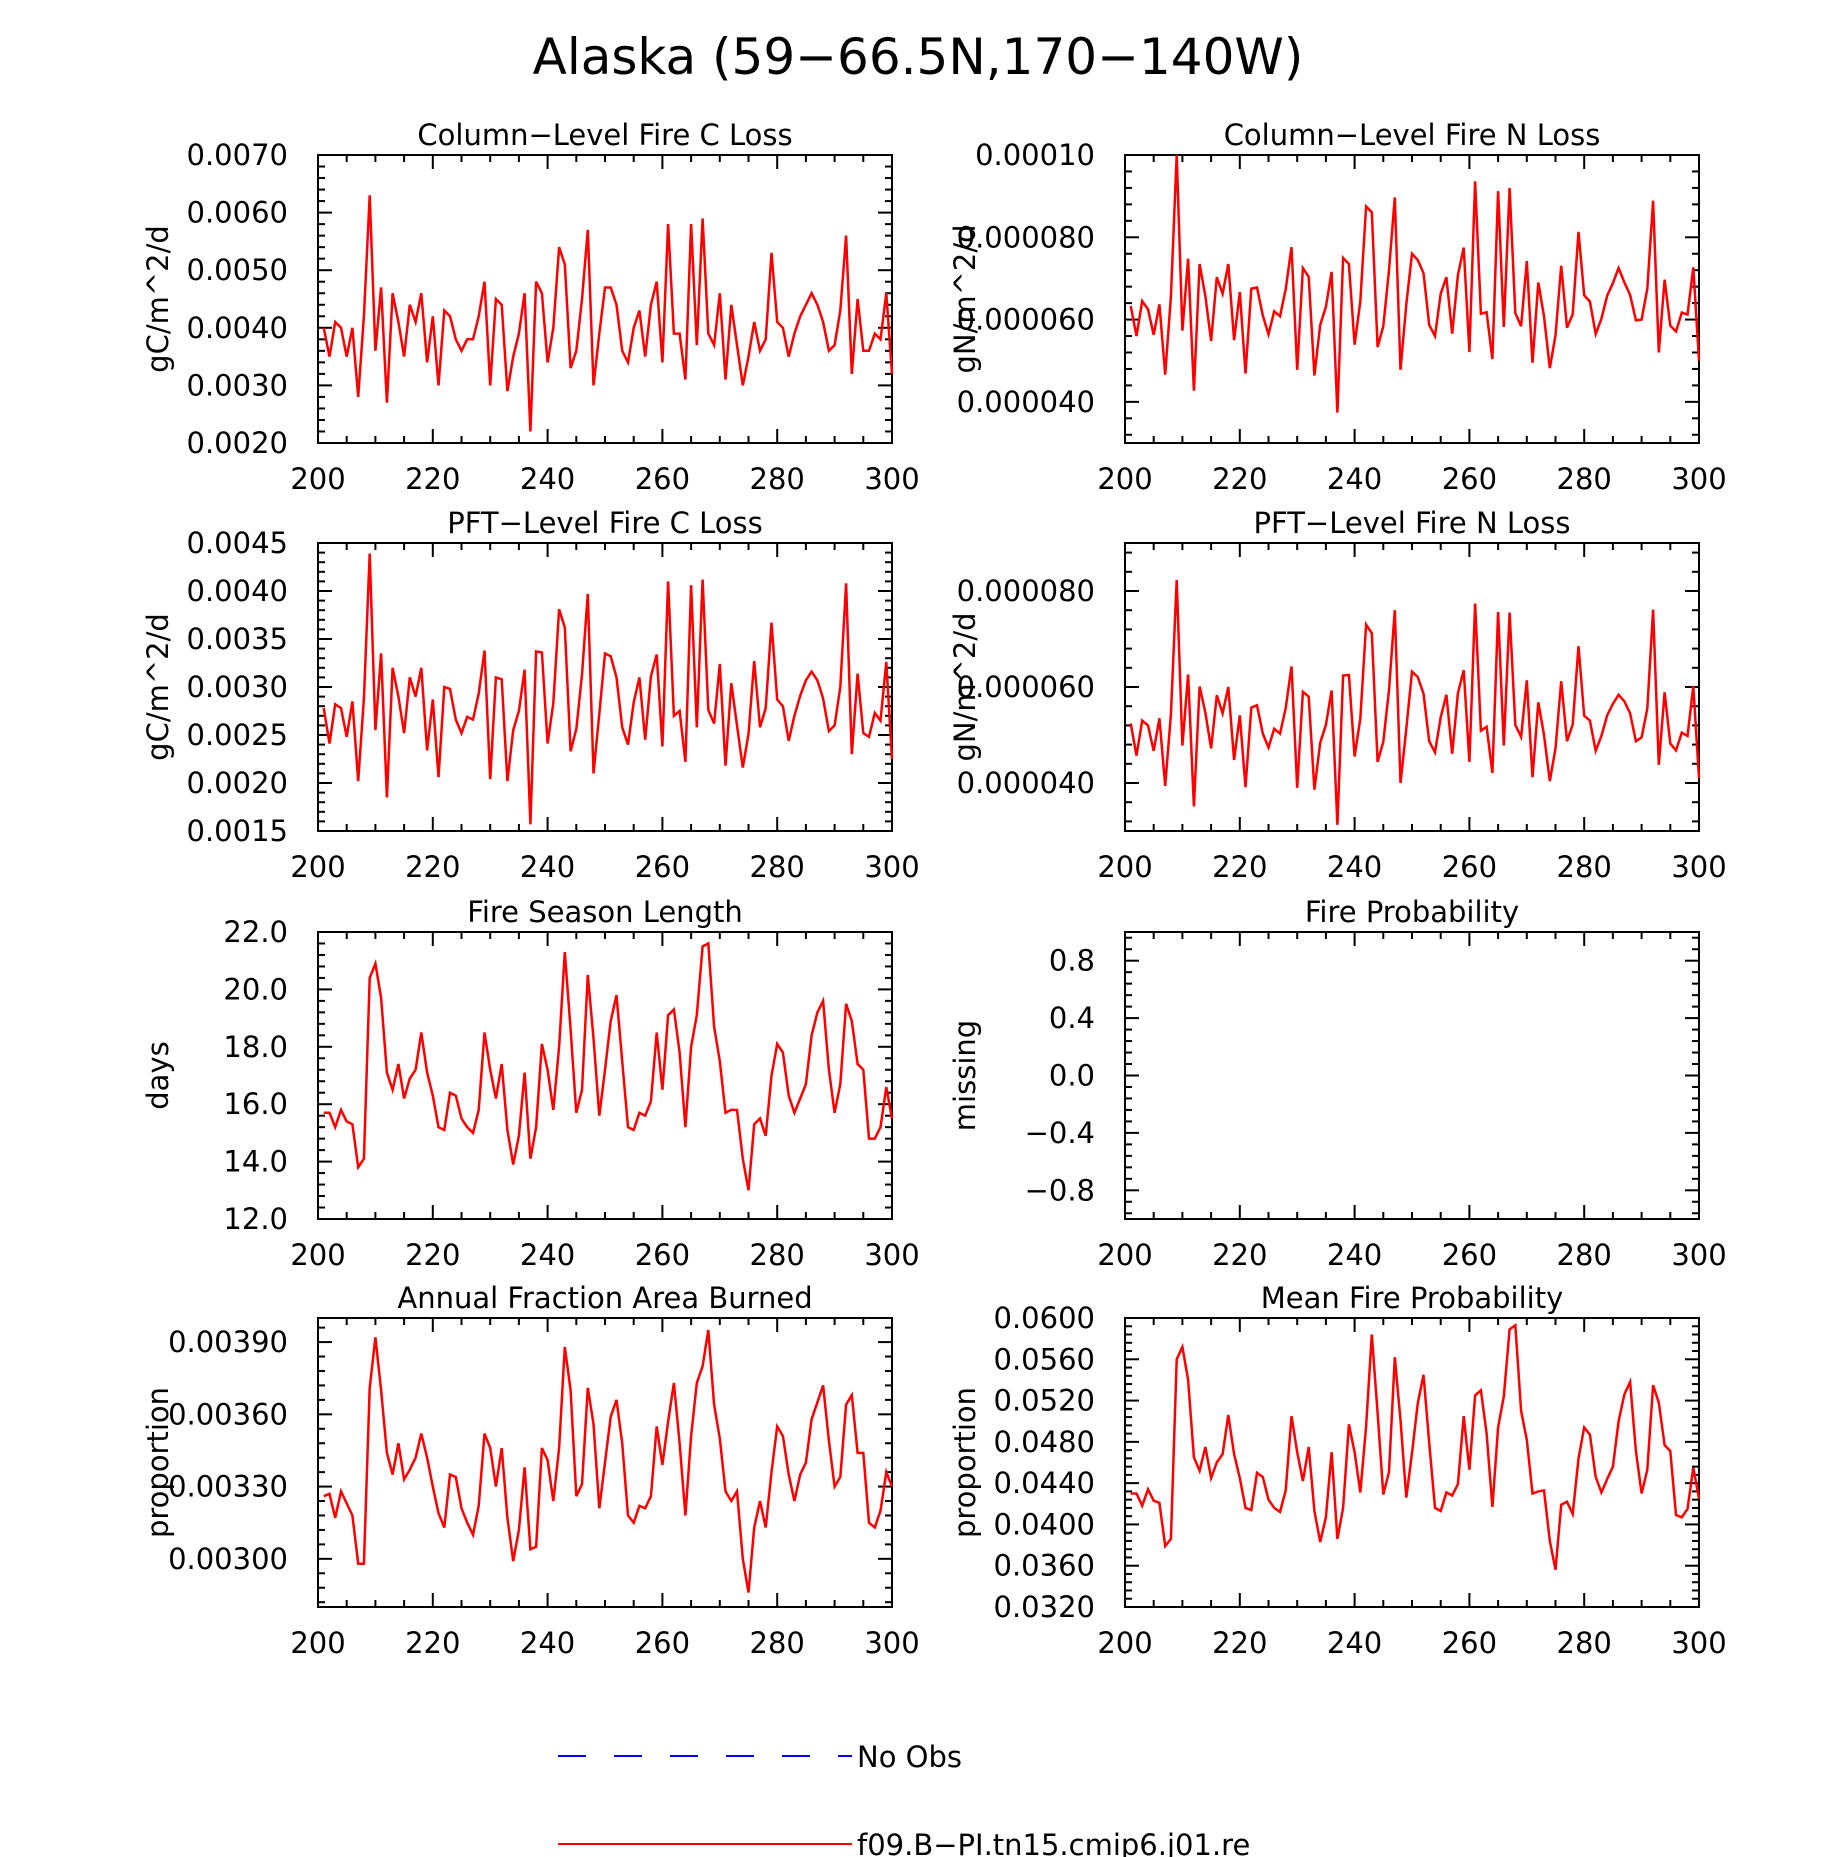 The image size is (1836, 1857). What do you see at coordinates (255, 1162) in the screenshot?
I see `y-tick-label: 14.0` at bounding box center [255, 1162].